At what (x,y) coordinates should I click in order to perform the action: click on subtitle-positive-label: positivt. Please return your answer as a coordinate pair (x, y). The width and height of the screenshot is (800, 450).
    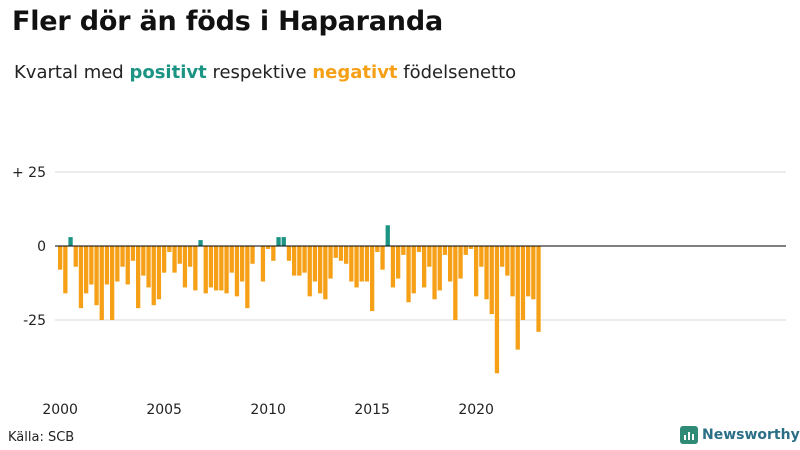
    Looking at the image, I should click on (168, 72).